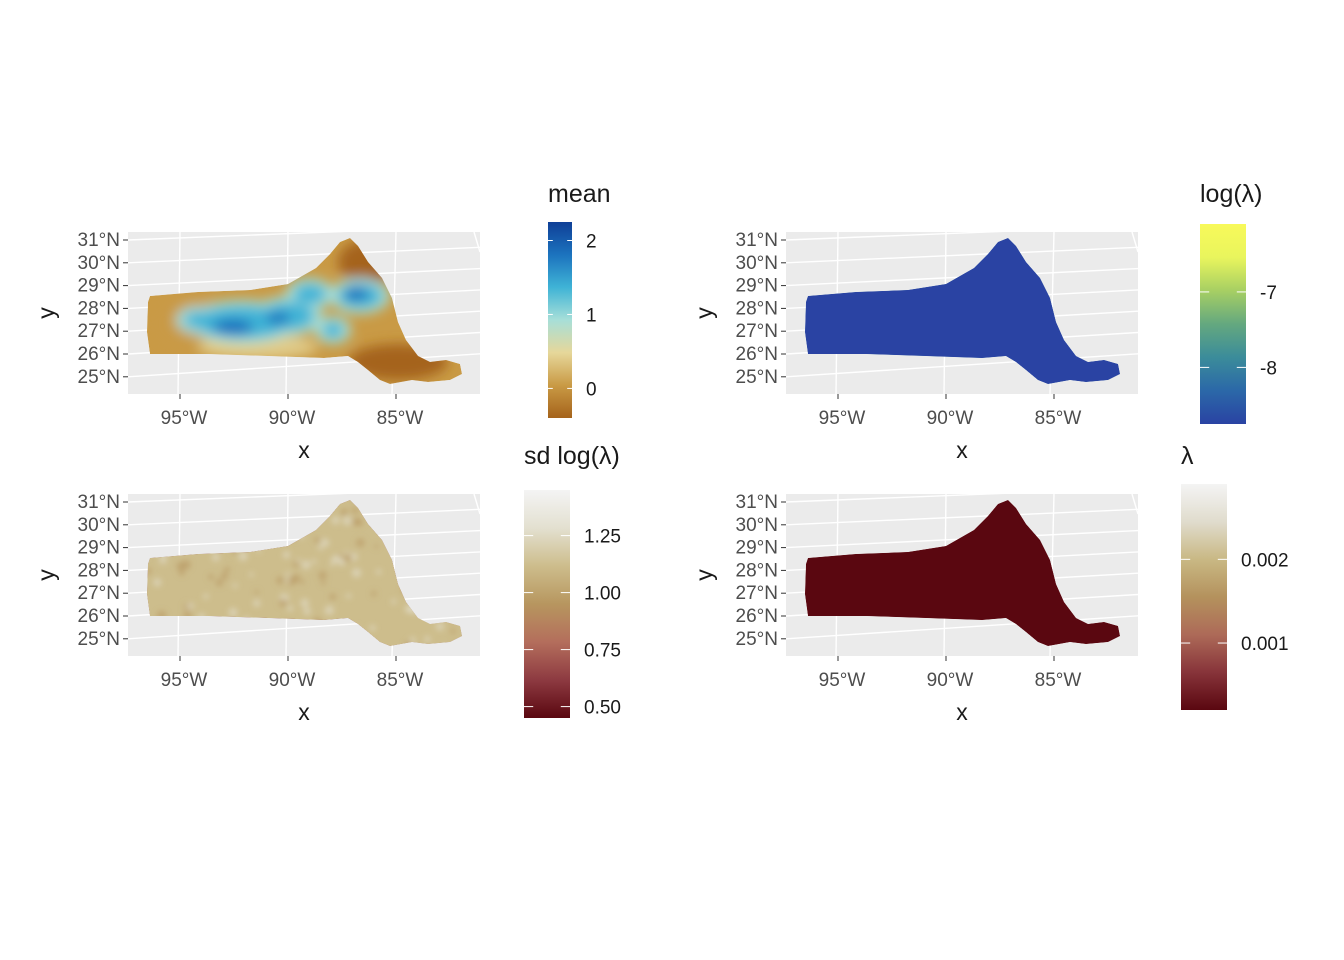 The height and width of the screenshot is (960, 1344). What do you see at coordinates (602, 537) in the screenshot?
I see `legend-tick-label: 1.25` at bounding box center [602, 537].